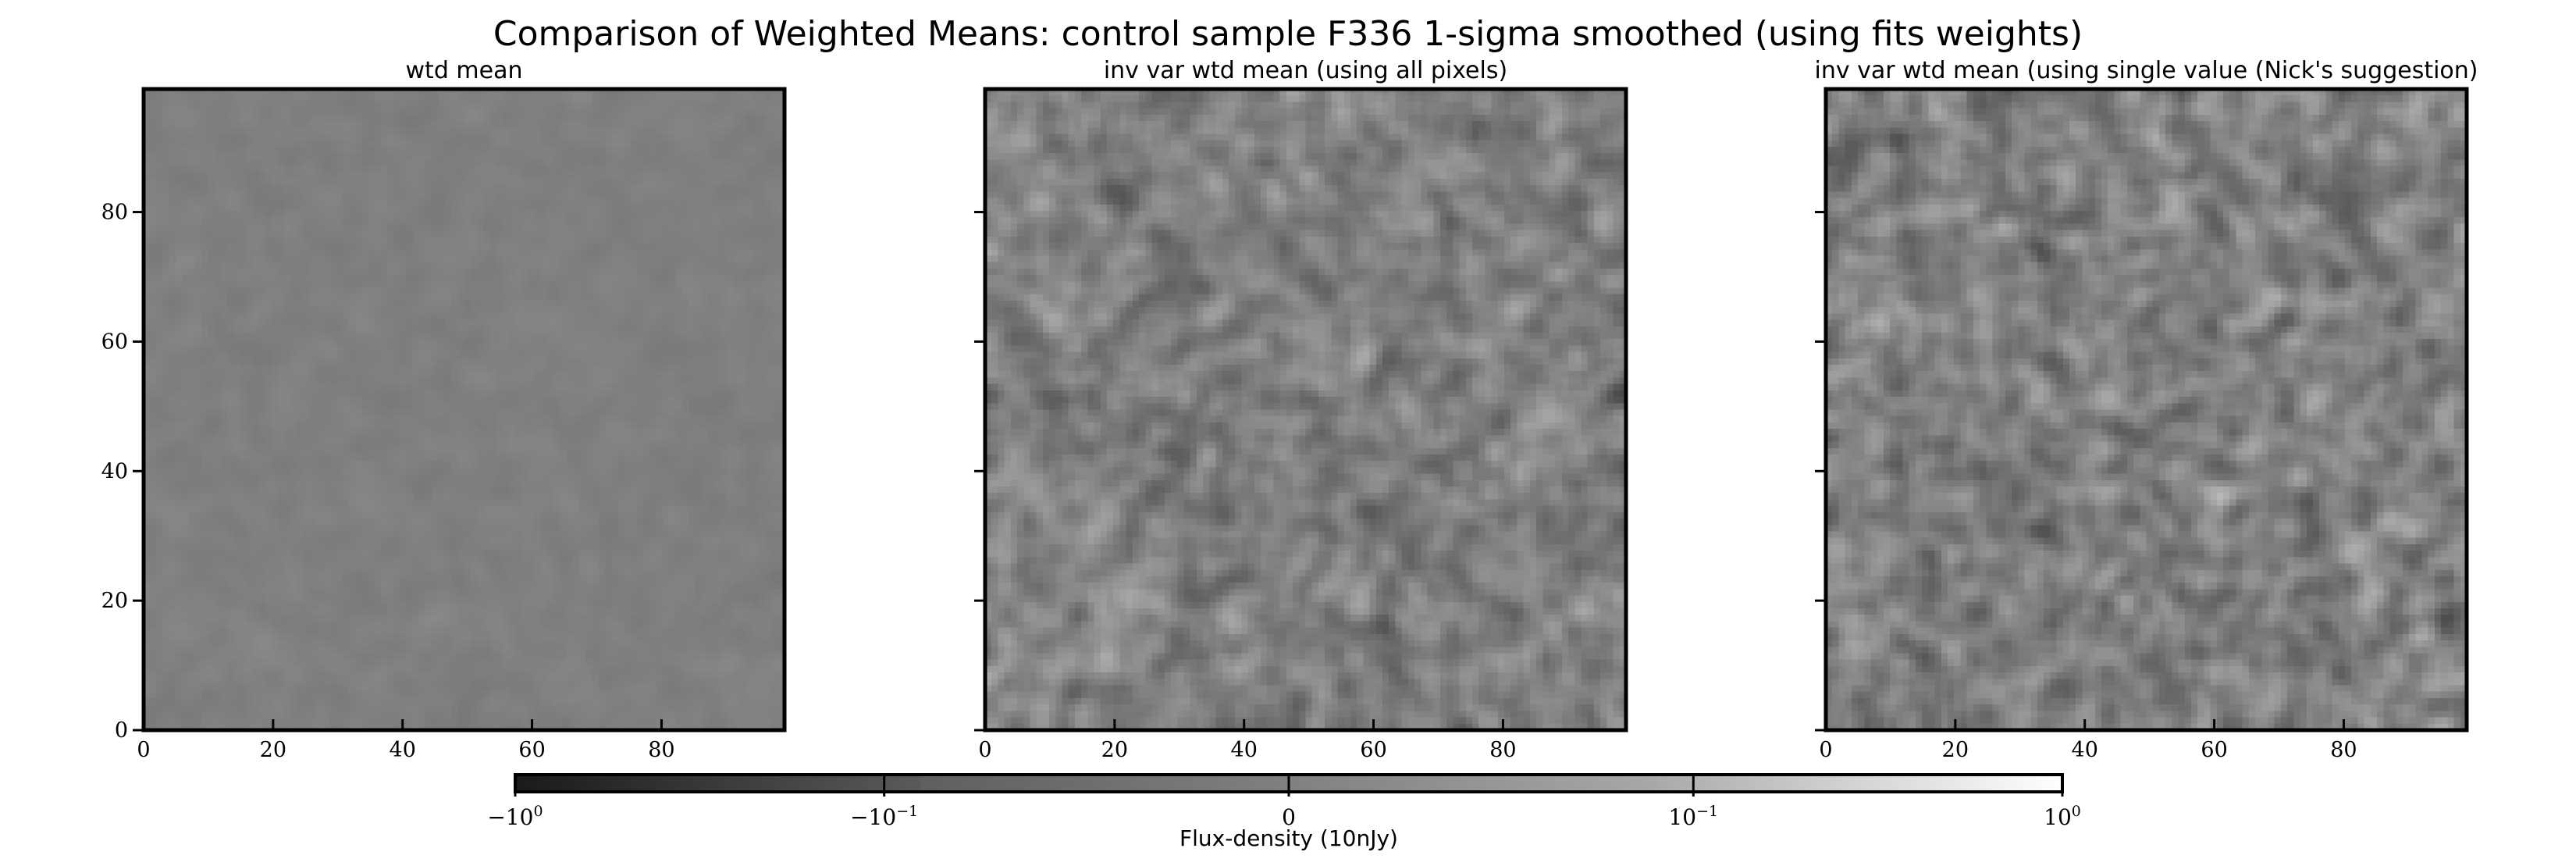 Image resolution: width=2576 pixels, height=859 pixels. I want to click on y-tick-label: 20, so click(114, 601).